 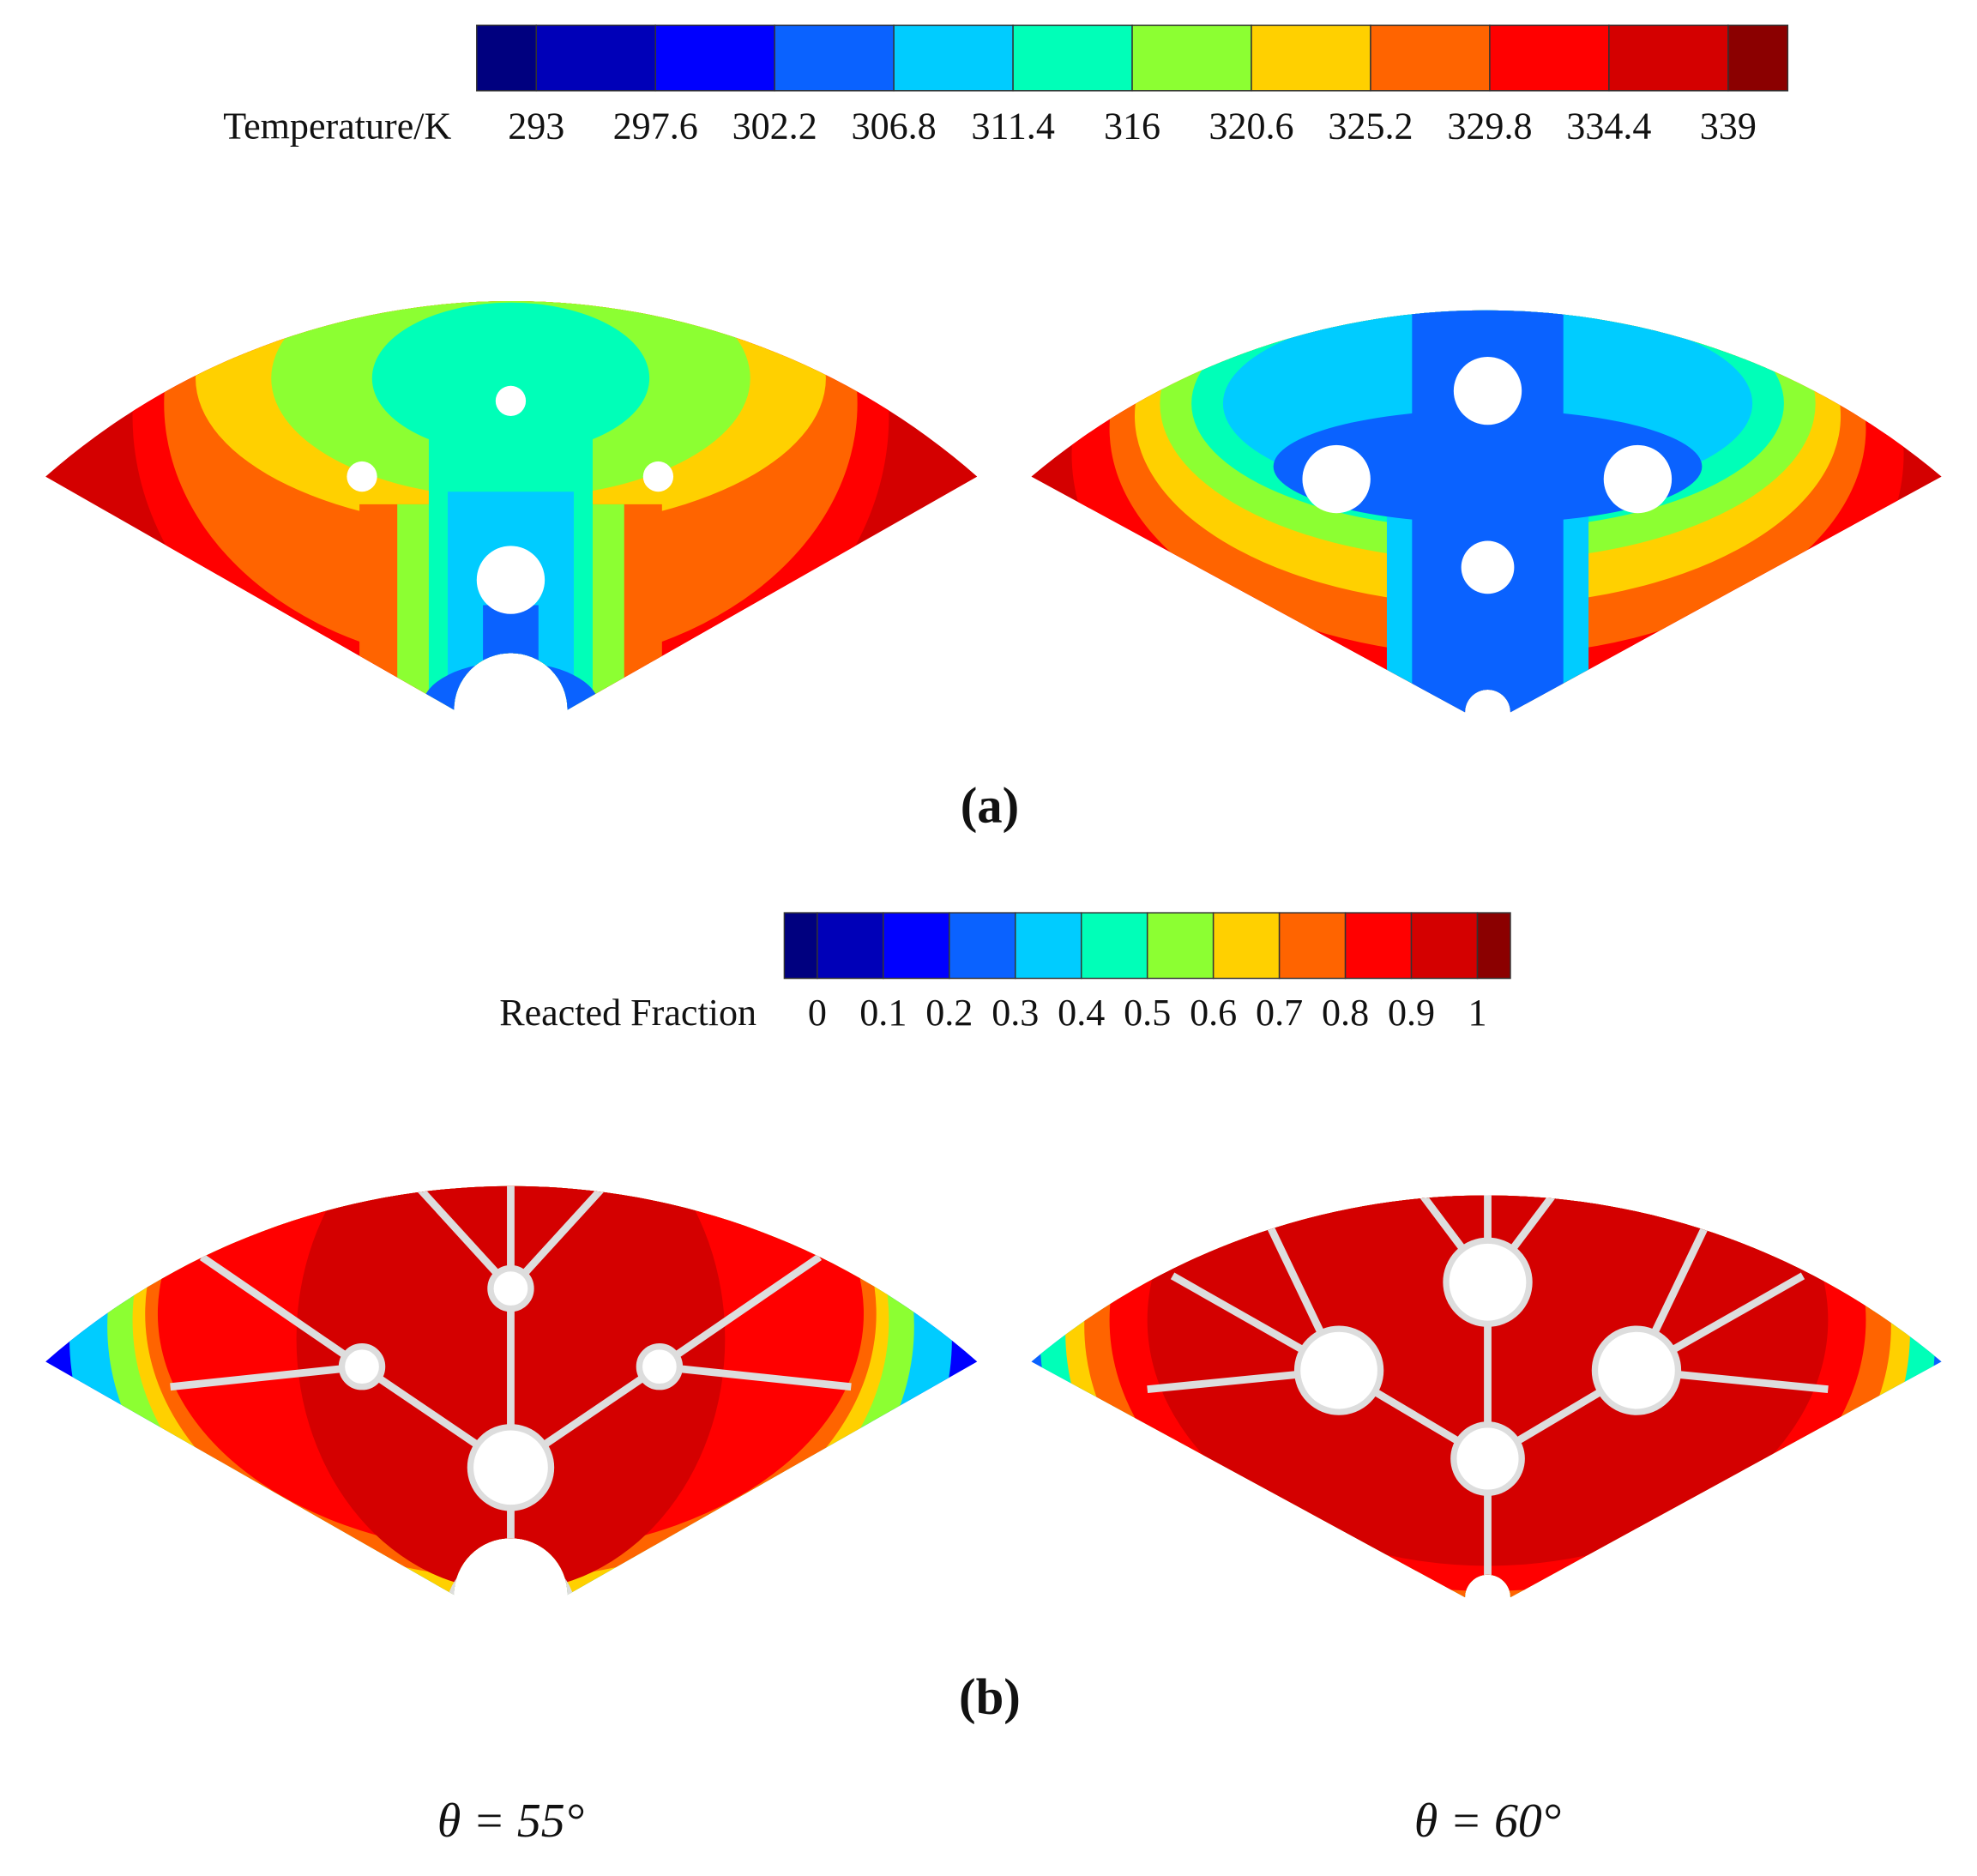 I want to click on panel-label: (a), so click(x=990, y=806).